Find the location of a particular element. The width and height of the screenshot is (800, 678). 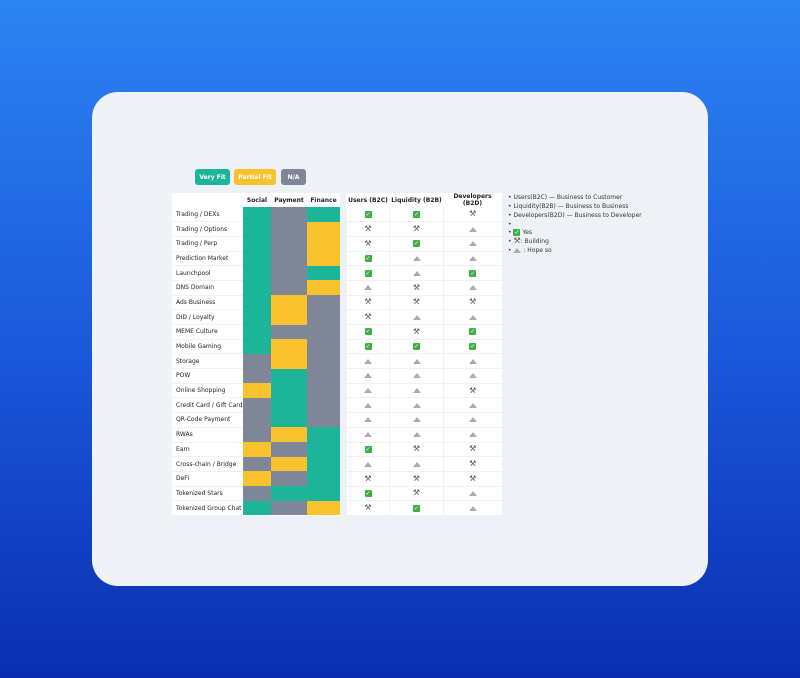

table-row: Tokenized Stars is located at coordinates (256, 494).